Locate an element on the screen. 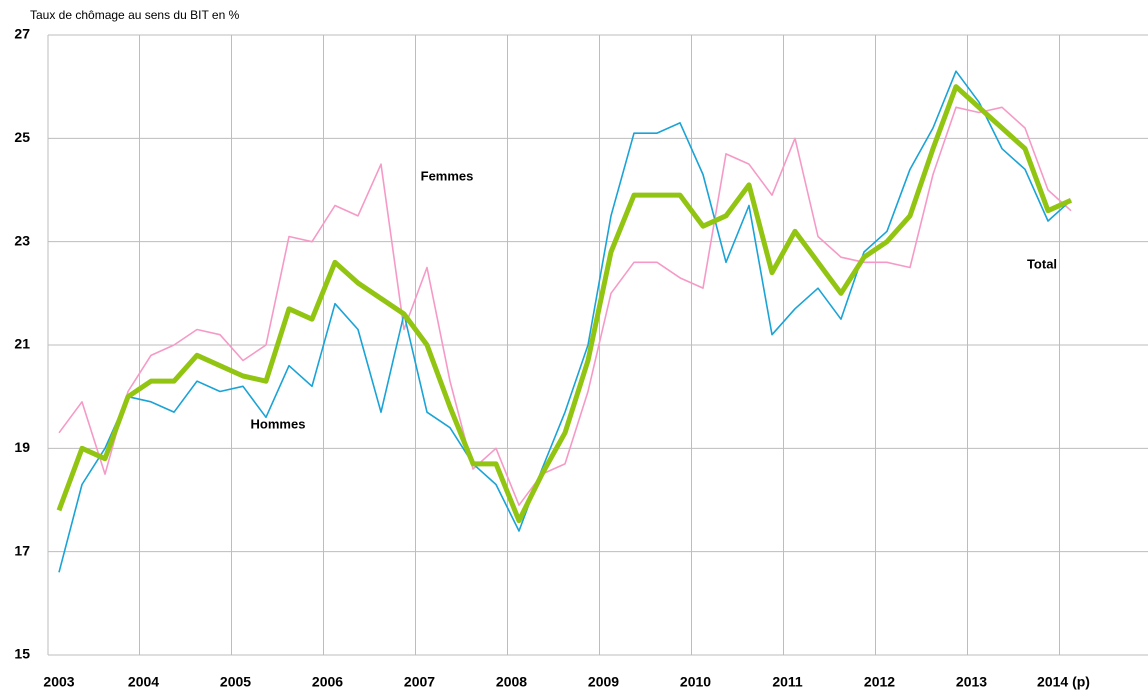  x-tick-label: 2005 is located at coordinates (235, 682).